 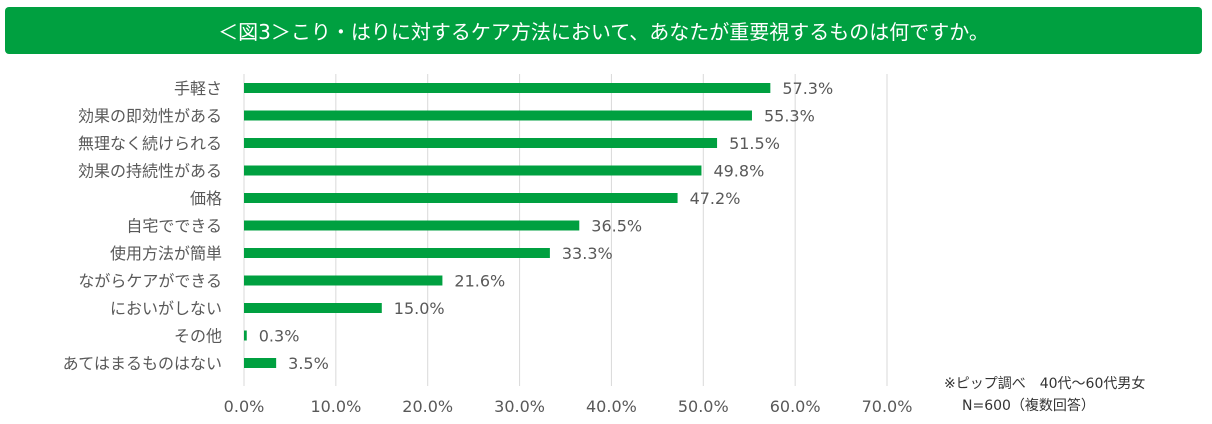 I want to click on category-label: ながらケアができる, so click(x=150, y=281).